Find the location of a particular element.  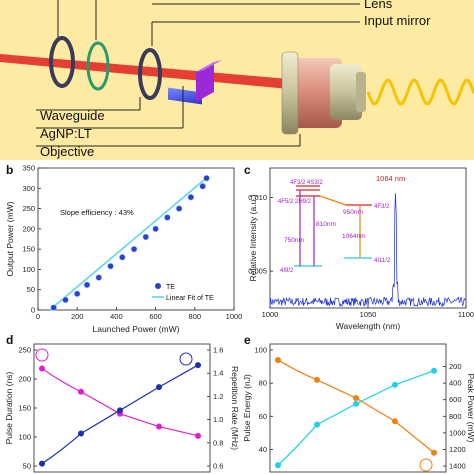

y-tick-label-c: 0.005 is located at coordinates (257, 271).